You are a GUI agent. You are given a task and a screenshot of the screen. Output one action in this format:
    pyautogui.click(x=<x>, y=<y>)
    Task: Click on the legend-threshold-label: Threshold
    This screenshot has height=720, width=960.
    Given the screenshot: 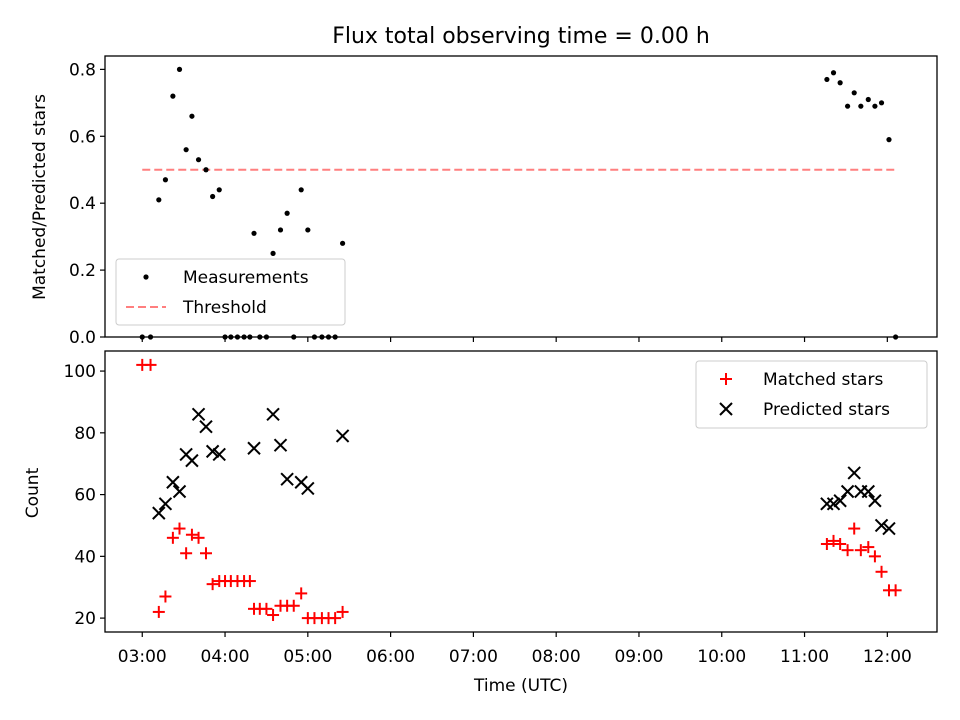 What is the action you would take?
    pyautogui.click(x=224, y=308)
    